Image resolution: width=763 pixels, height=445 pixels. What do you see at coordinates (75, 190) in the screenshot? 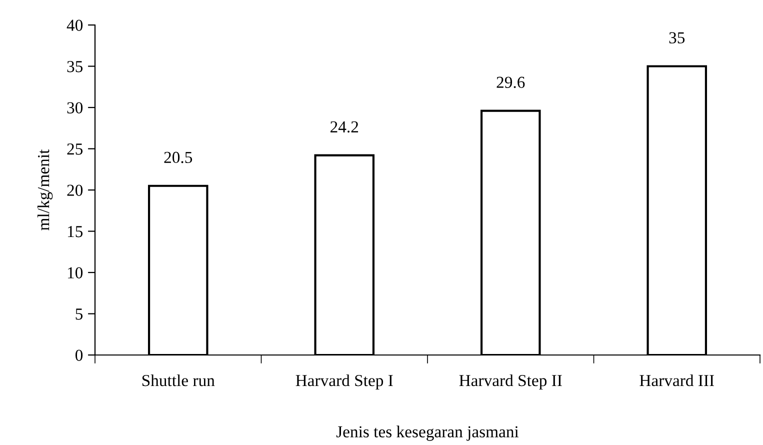
I see `y-tick-label: 20` at bounding box center [75, 190].